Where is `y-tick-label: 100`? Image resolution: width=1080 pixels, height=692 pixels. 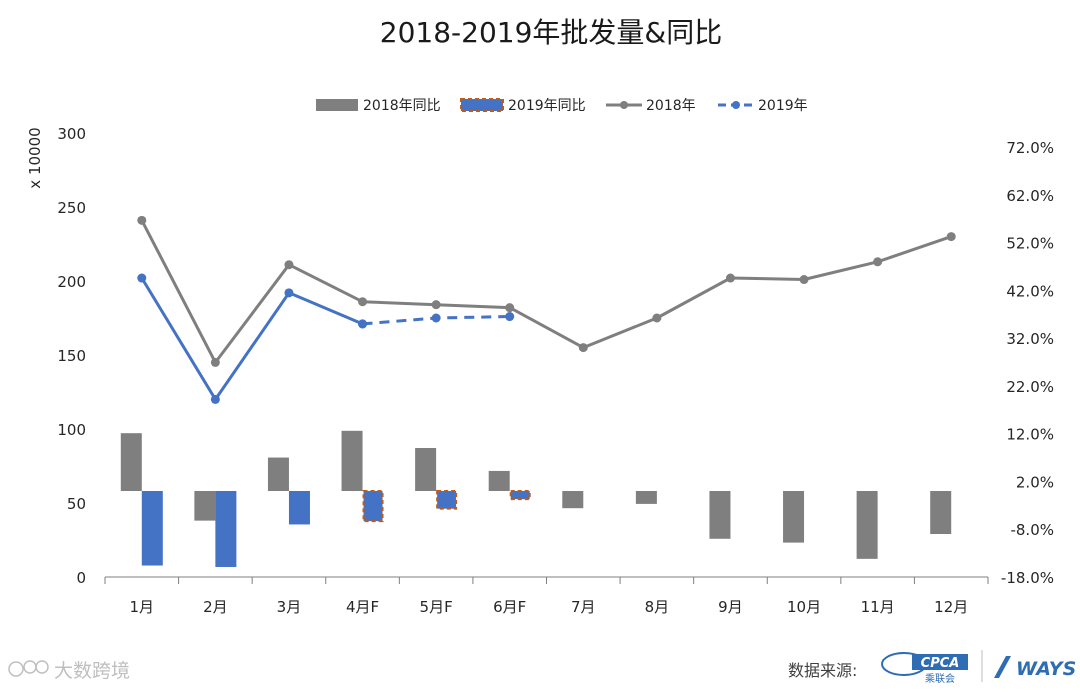
y-tick-label: 100 is located at coordinates (71, 430).